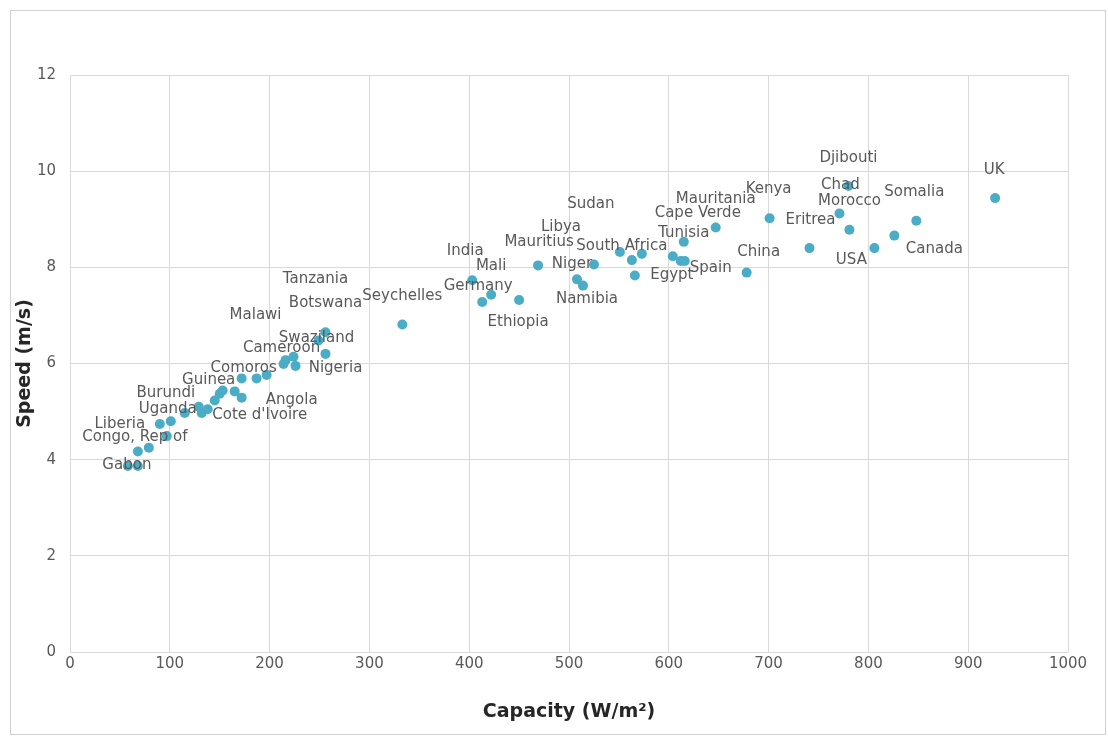 Image resolution: width=1108 pixels, height=737 pixels. Describe the element at coordinates (291, 398) in the screenshot. I see `data-label: Angola` at that location.